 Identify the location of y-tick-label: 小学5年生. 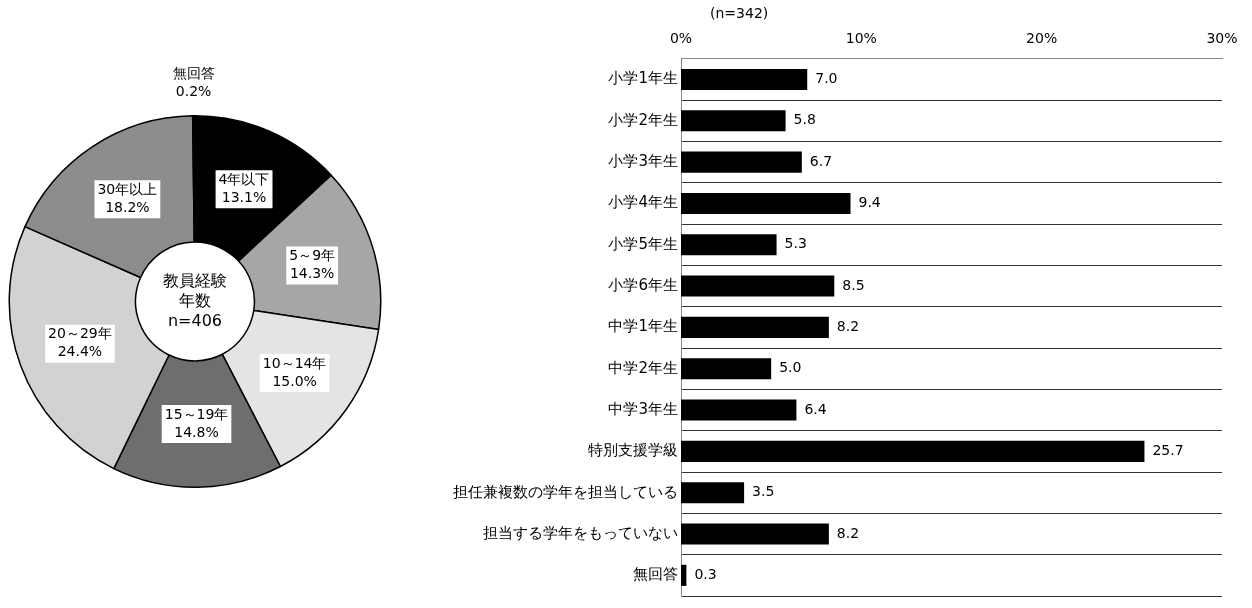
(643, 243).